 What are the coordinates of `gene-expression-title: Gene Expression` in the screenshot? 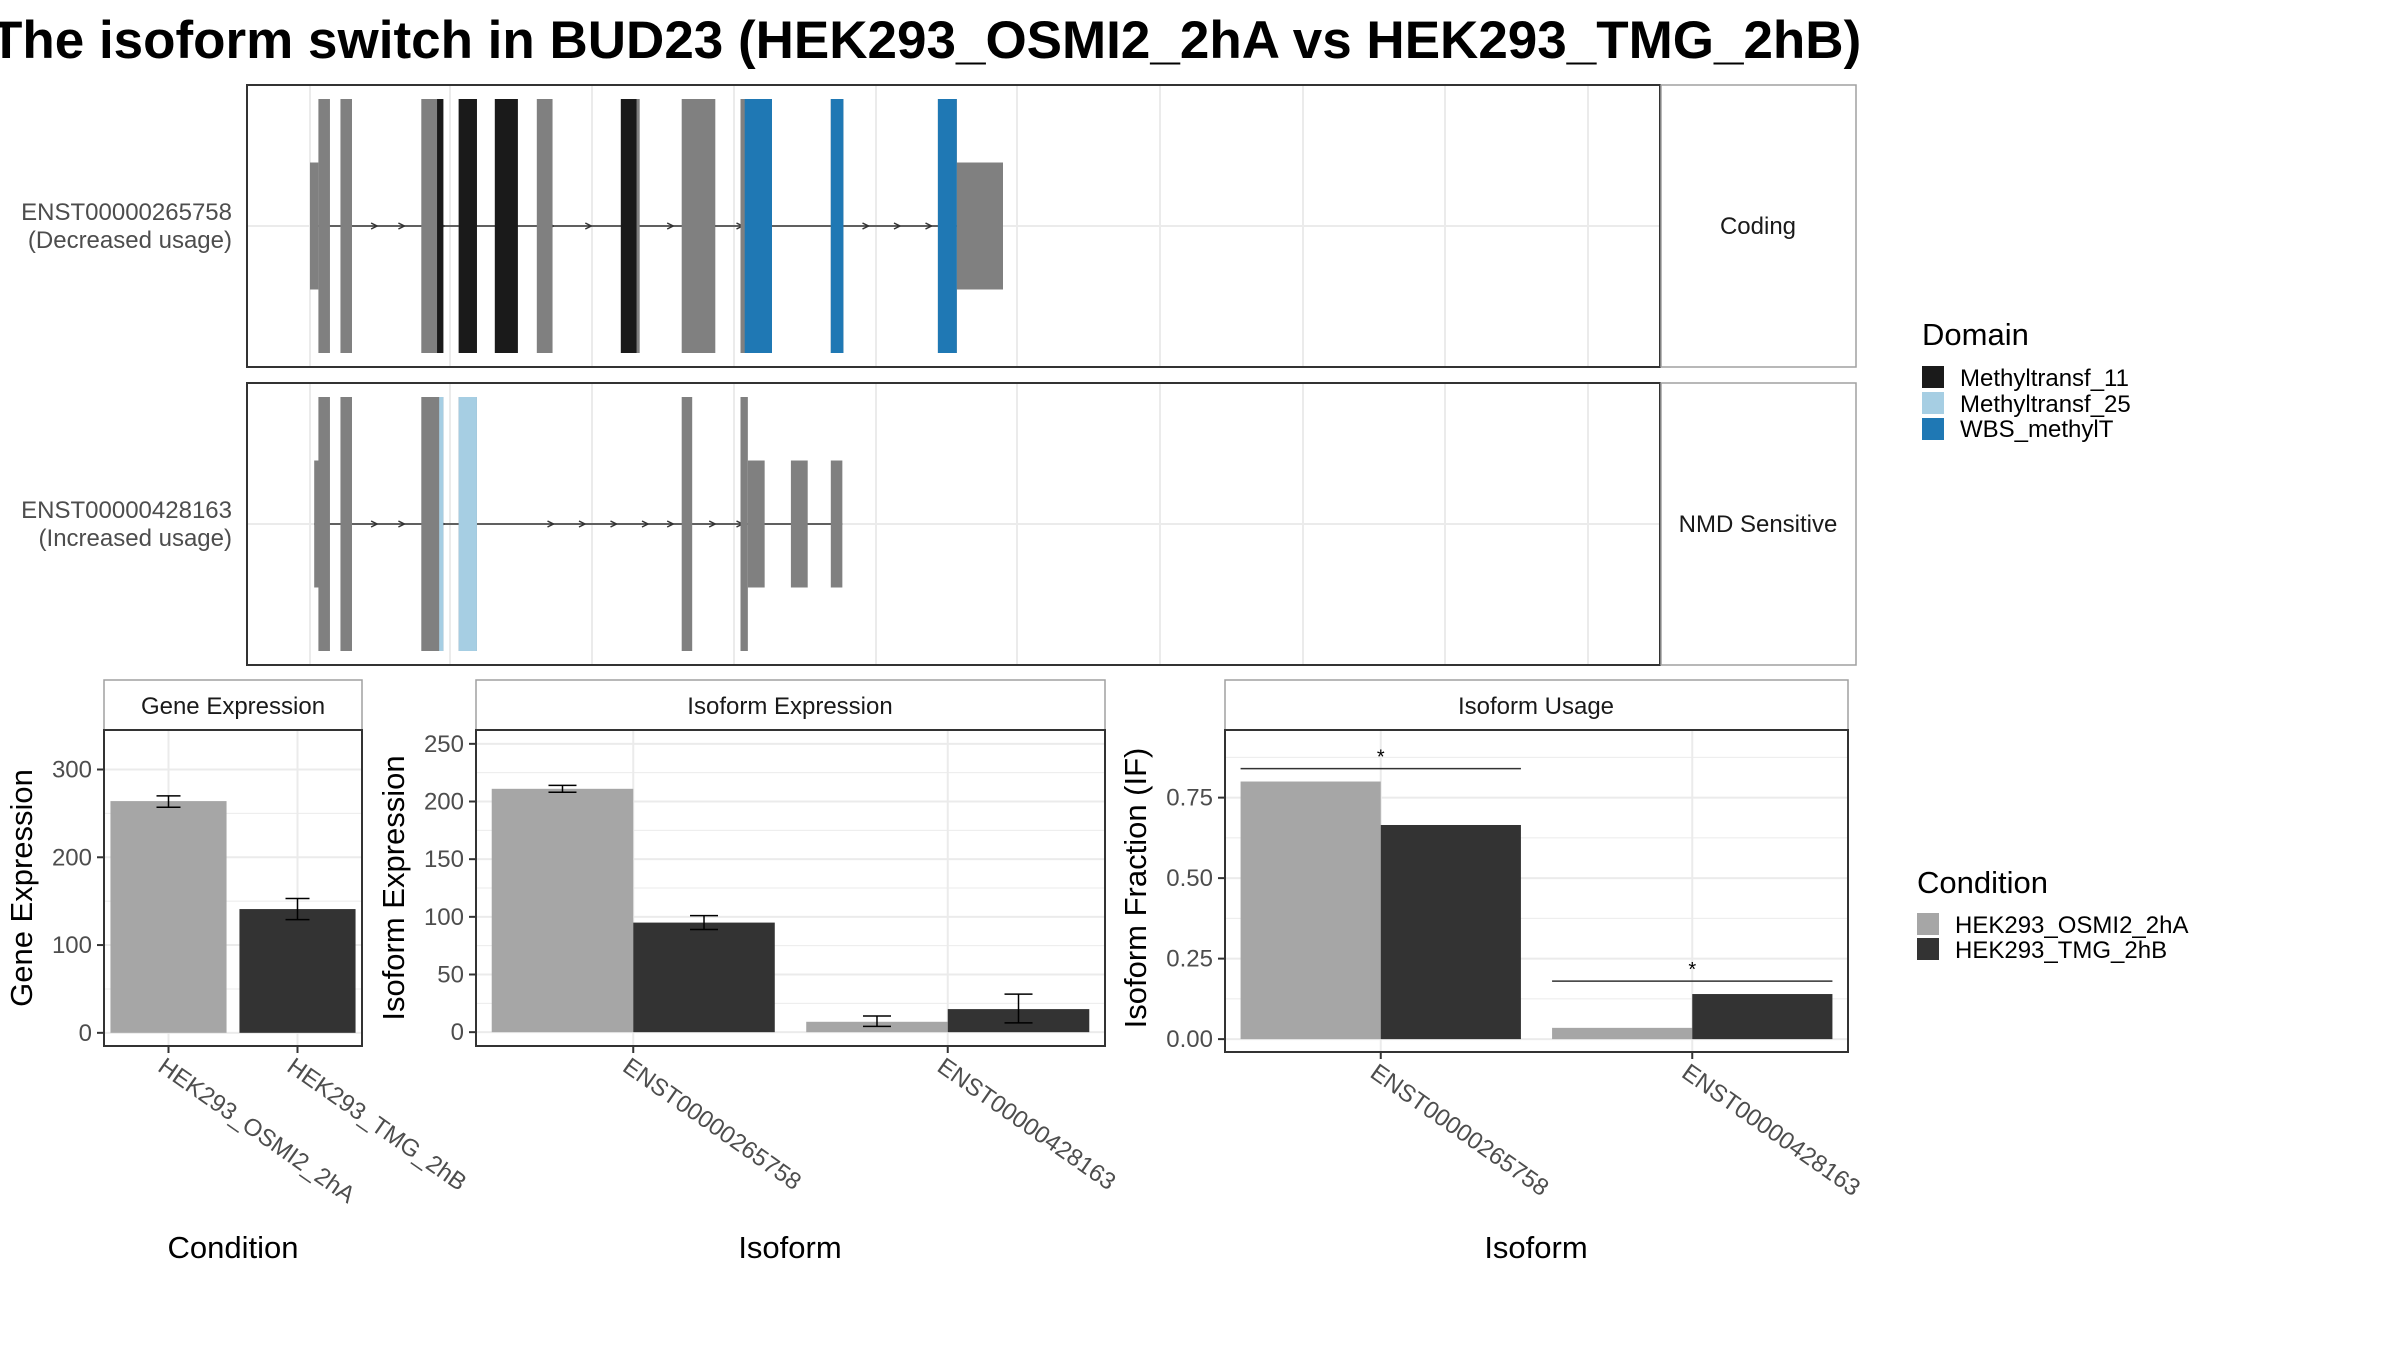 It's located at (233, 706).